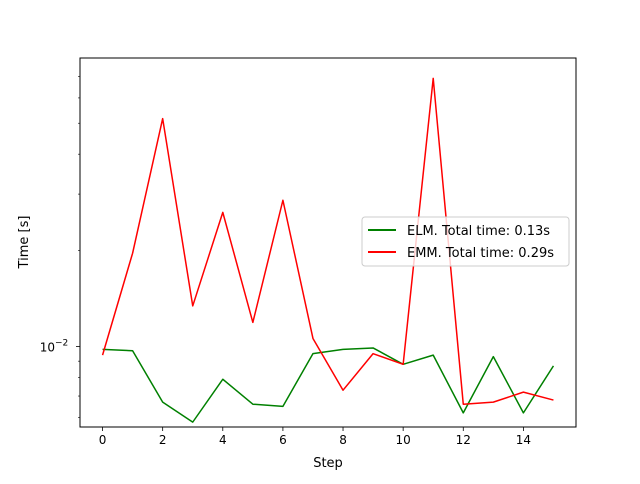 The width and height of the screenshot is (640, 484). What do you see at coordinates (283, 440) in the screenshot?
I see `x-tick-label: 6` at bounding box center [283, 440].